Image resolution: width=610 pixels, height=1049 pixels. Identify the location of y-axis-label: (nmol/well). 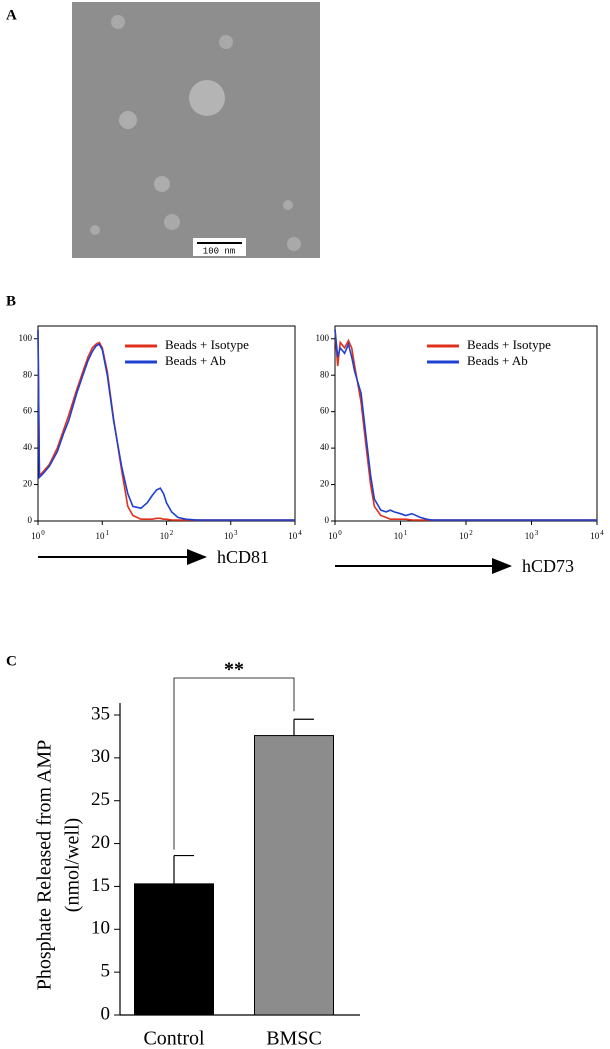
(73, 865).